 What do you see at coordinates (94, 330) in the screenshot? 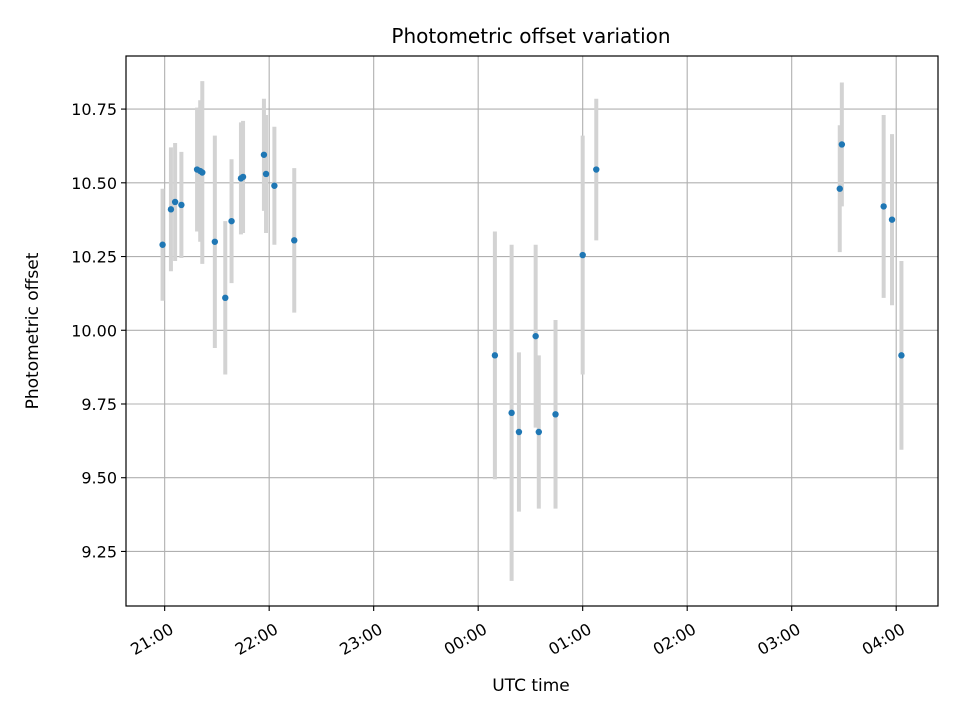
I see `y-tick-label: 10.00` at bounding box center [94, 330].